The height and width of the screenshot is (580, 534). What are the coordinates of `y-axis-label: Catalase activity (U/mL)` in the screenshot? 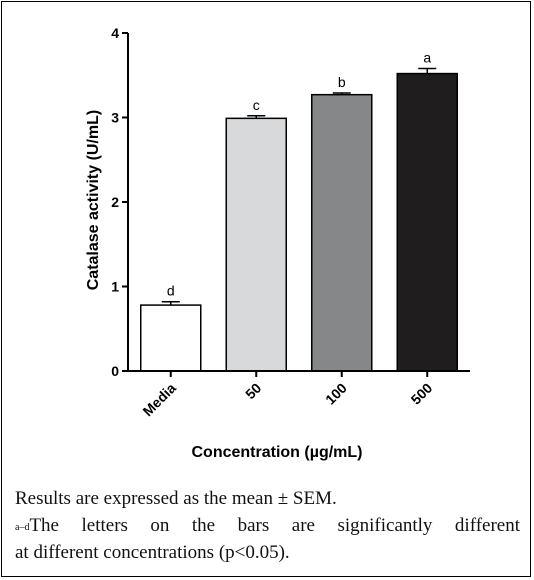 It's located at (93, 200).